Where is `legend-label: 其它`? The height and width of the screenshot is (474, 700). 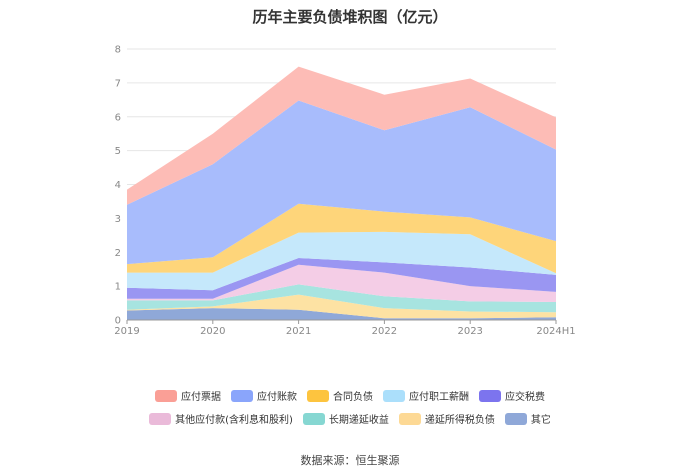
legend-label: 其它 is located at coordinates (540, 420).